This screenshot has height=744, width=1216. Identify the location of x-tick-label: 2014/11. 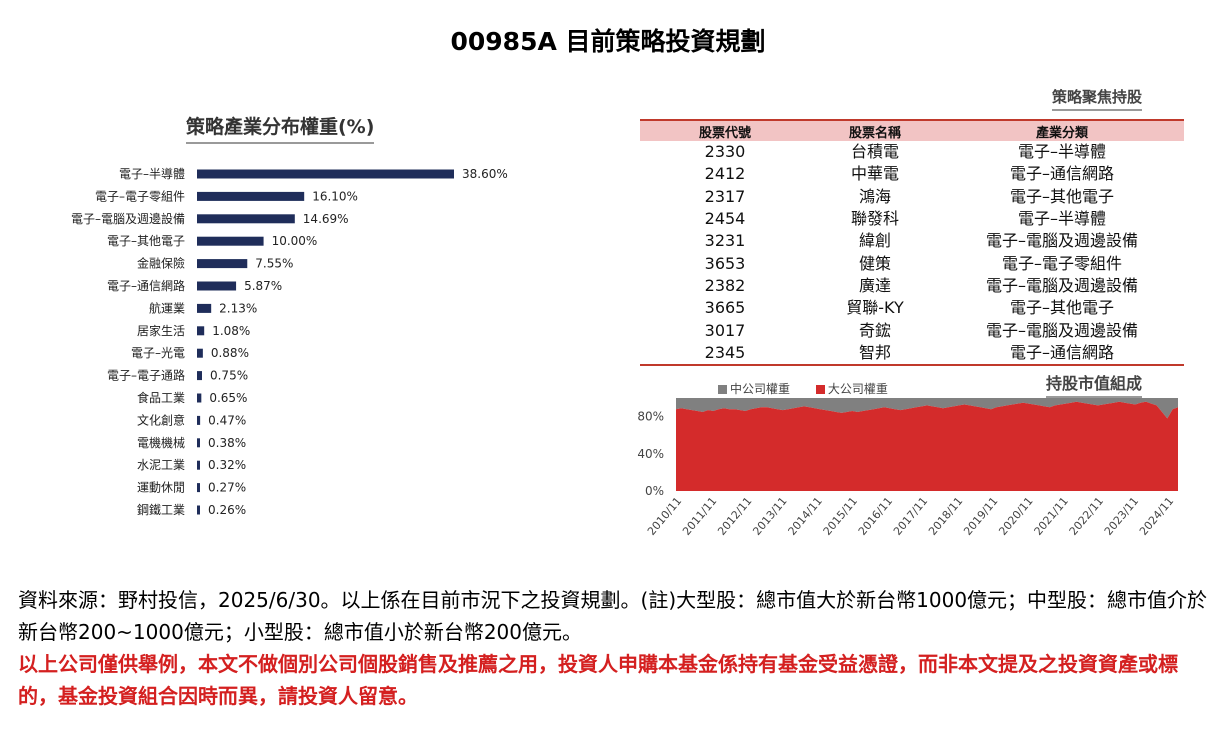
(805, 516).